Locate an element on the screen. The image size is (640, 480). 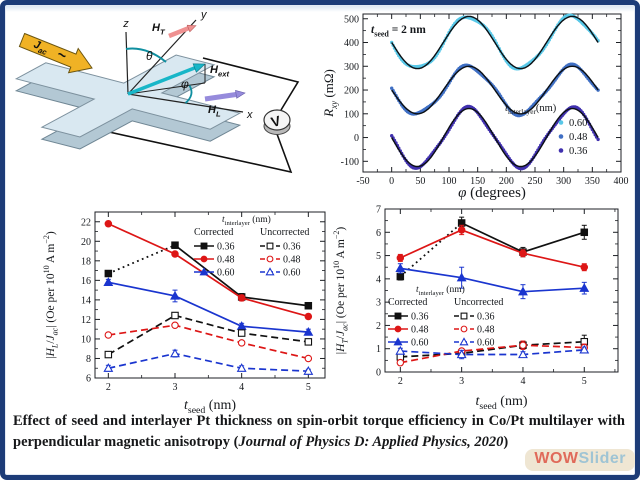
watermark-slider: Slider is located at coordinates (602, 458).